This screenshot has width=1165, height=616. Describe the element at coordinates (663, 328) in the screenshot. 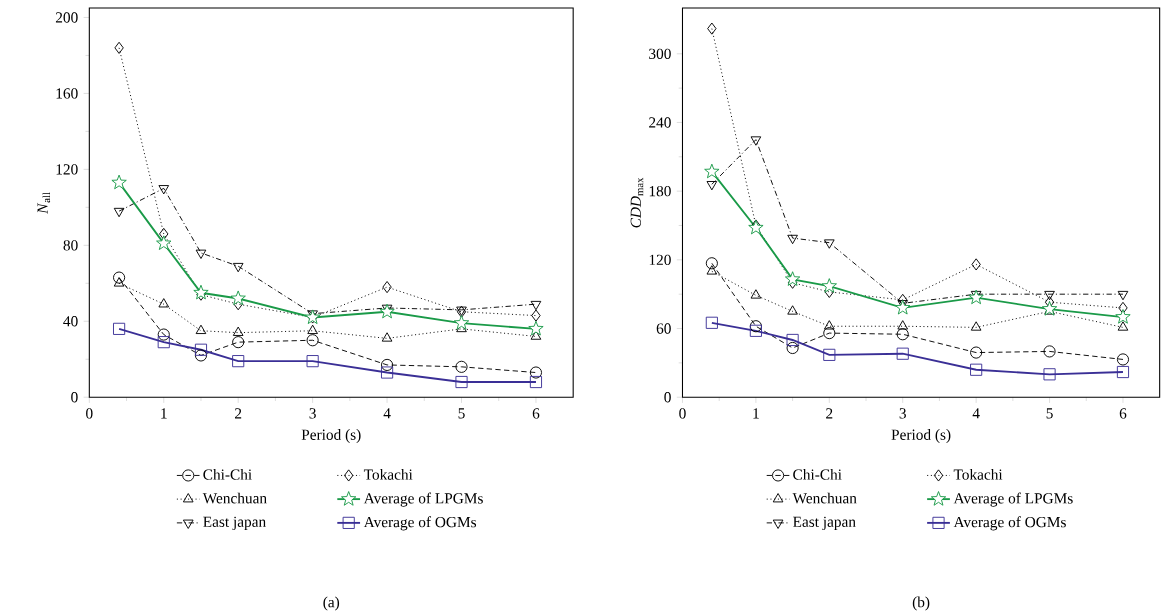

I see `y-tick-label: 60` at that location.